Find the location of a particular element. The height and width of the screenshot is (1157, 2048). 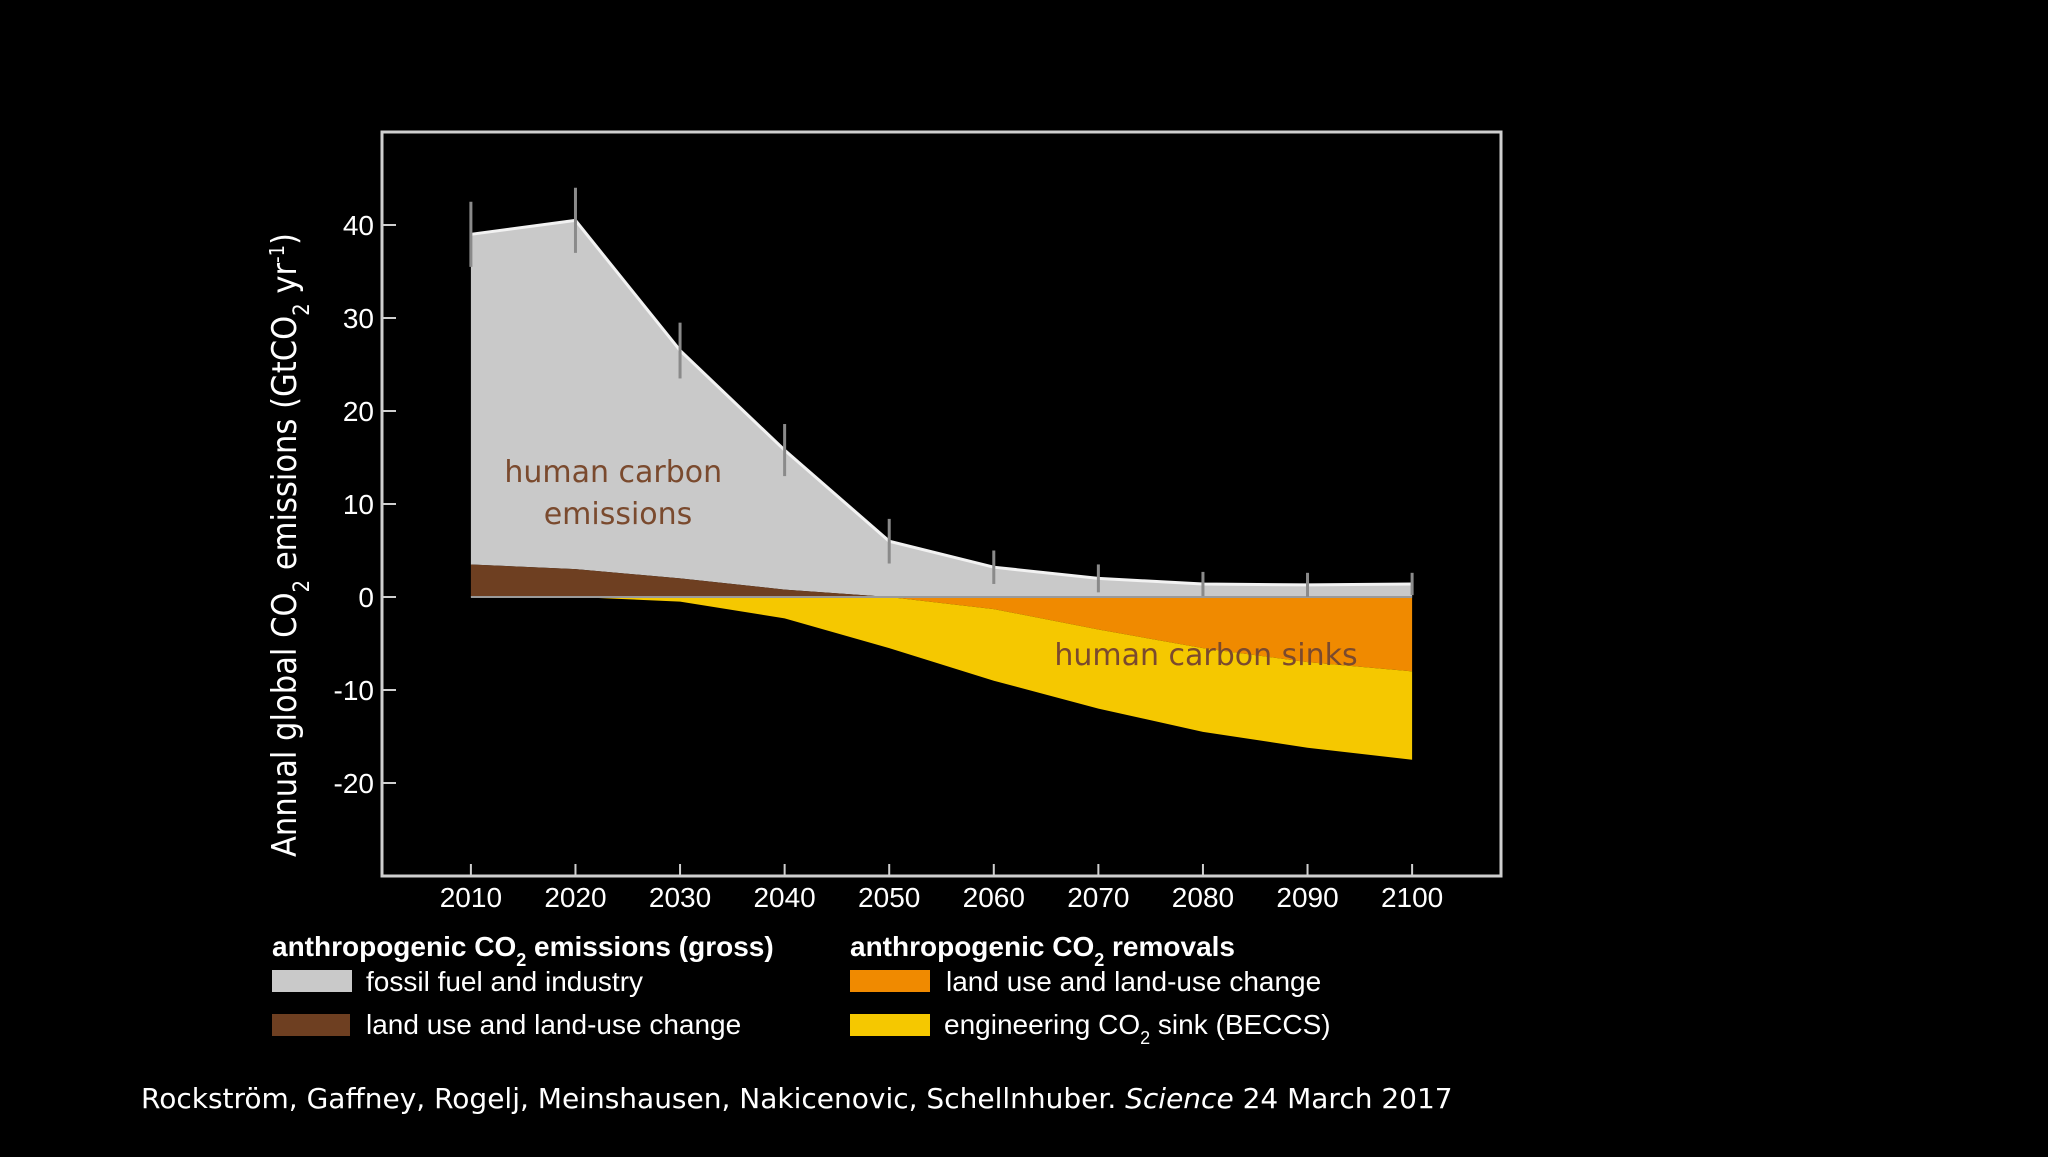

x-tick-label: 2050 is located at coordinates (889, 897).